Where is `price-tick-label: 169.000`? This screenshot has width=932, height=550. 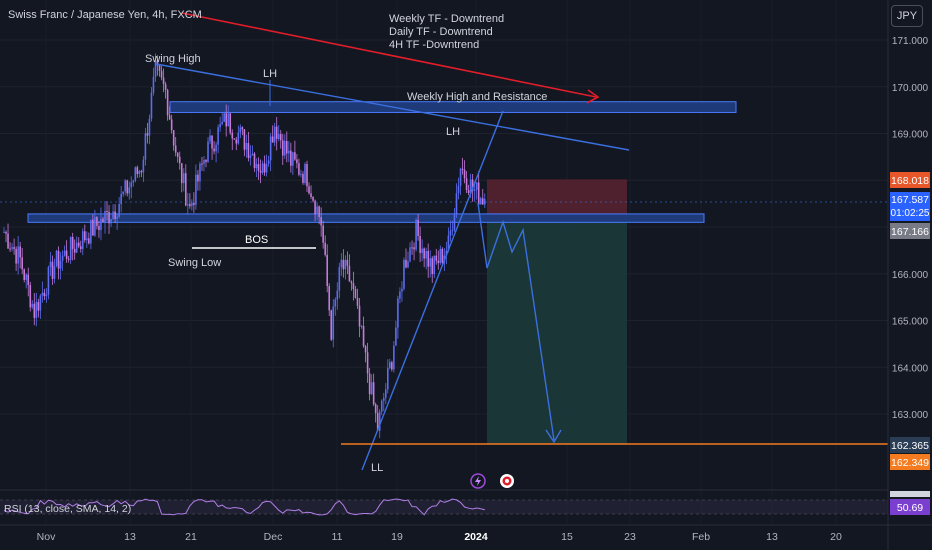 price-tick-label: 169.000 is located at coordinates (910, 135).